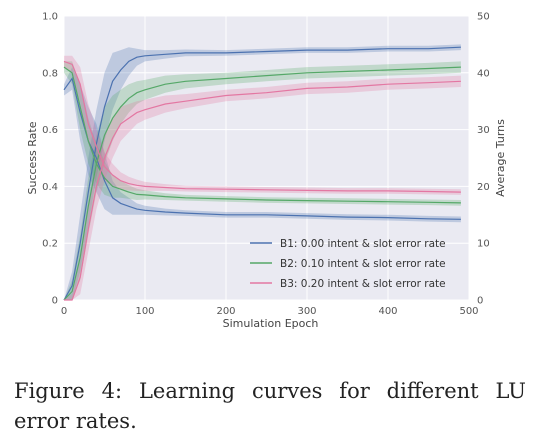 The width and height of the screenshot is (540, 444). Describe the element at coordinates (50, 244) in the screenshot. I see `y-left-tick-label-1: 0.2` at that location.